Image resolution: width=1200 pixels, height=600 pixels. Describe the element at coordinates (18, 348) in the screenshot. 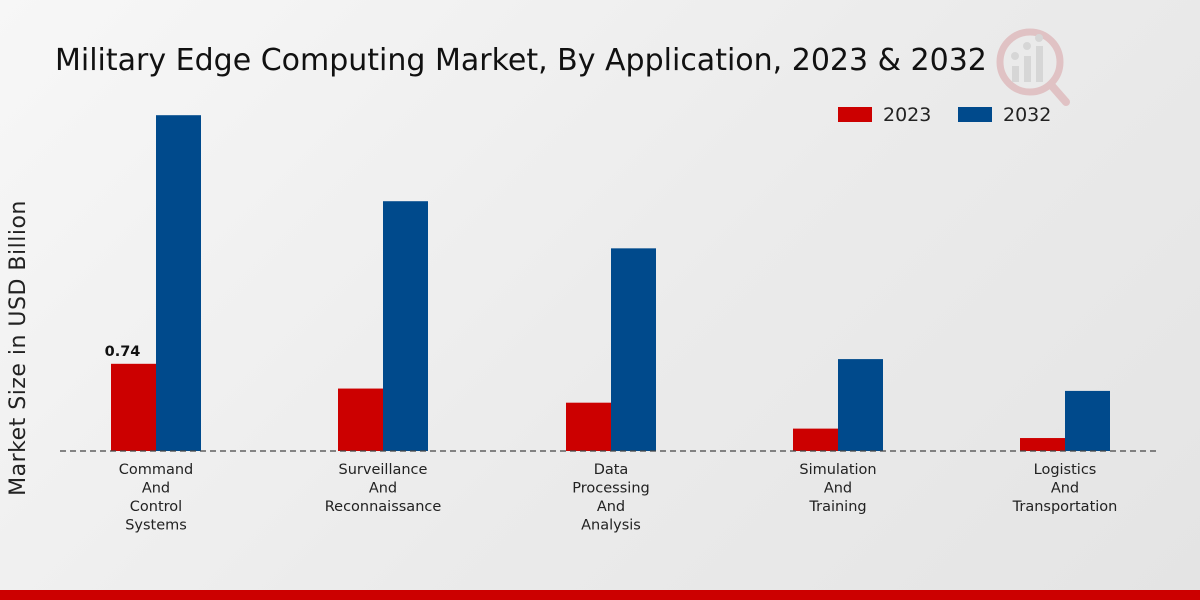

I see `y-axis-label: Market Size in USD Billion` at that location.